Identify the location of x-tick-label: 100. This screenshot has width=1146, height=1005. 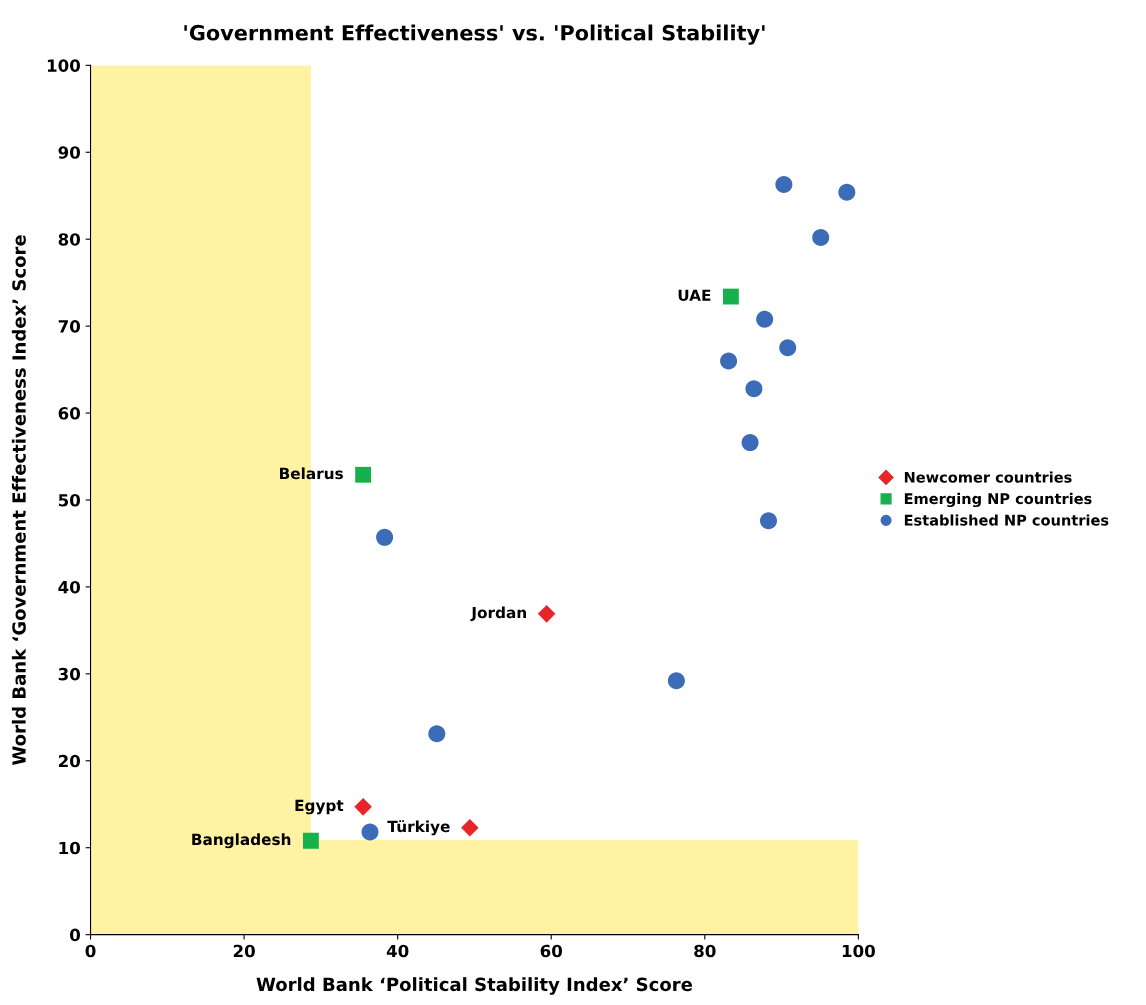
(858, 951).